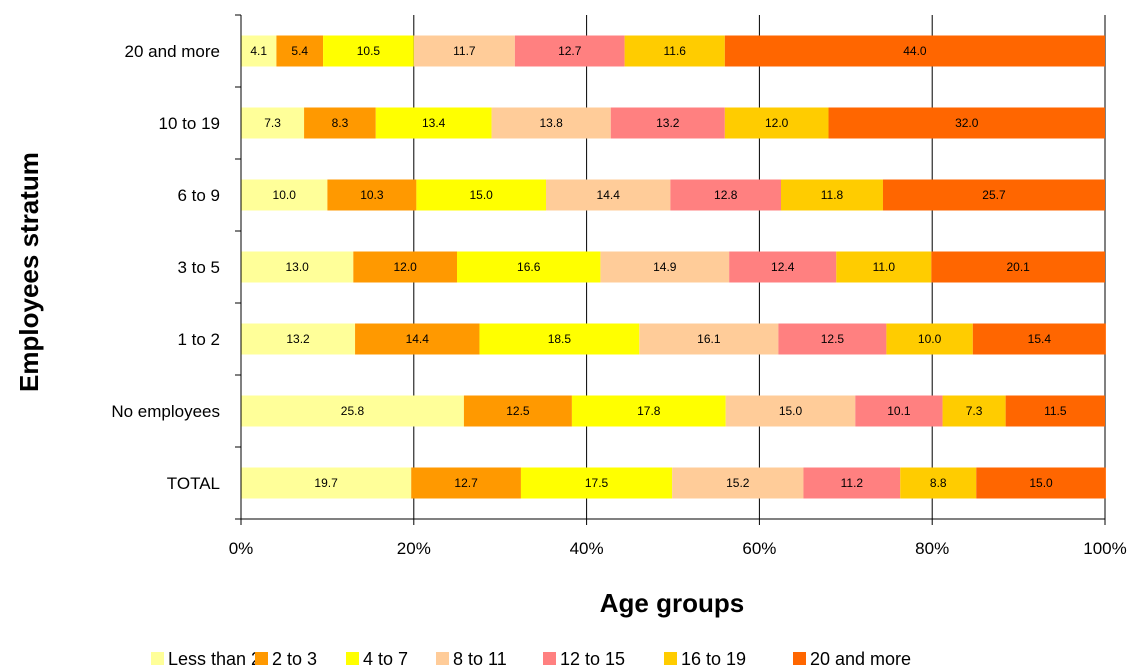 This screenshot has height=670, width=1135. I want to click on data-label: 11.5, so click(1055, 411).